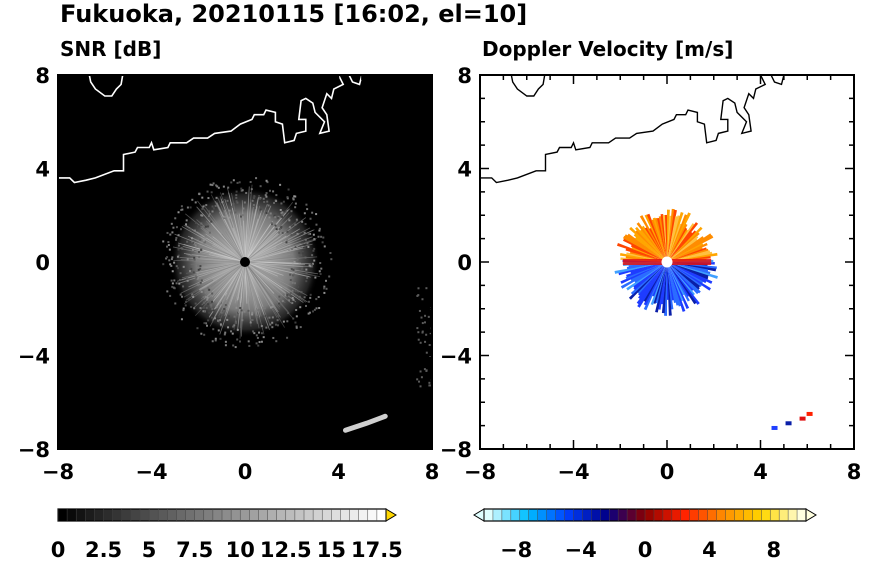 The width and height of the screenshot is (870, 570). I want to click on velocity-ytick-label: 4, so click(464, 170).